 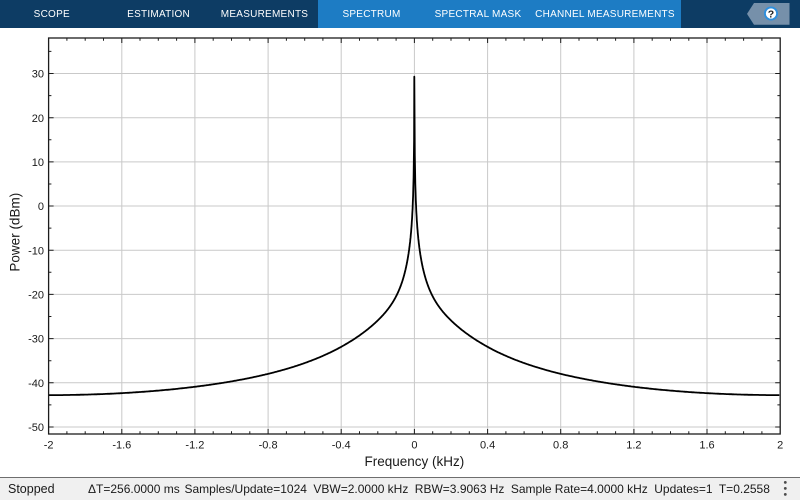 I want to click on svg-text: 1.6, so click(x=706, y=445).